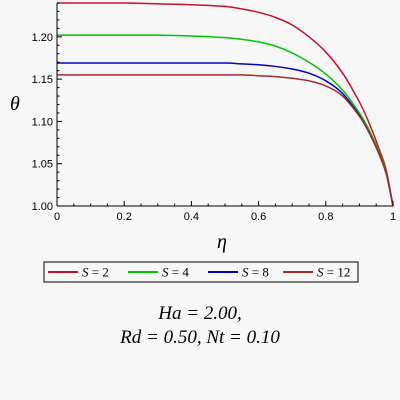  What do you see at coordinates (165, 272) in the screenshot?
I see `legend-var-2: S` at bounding box center [165, 272].